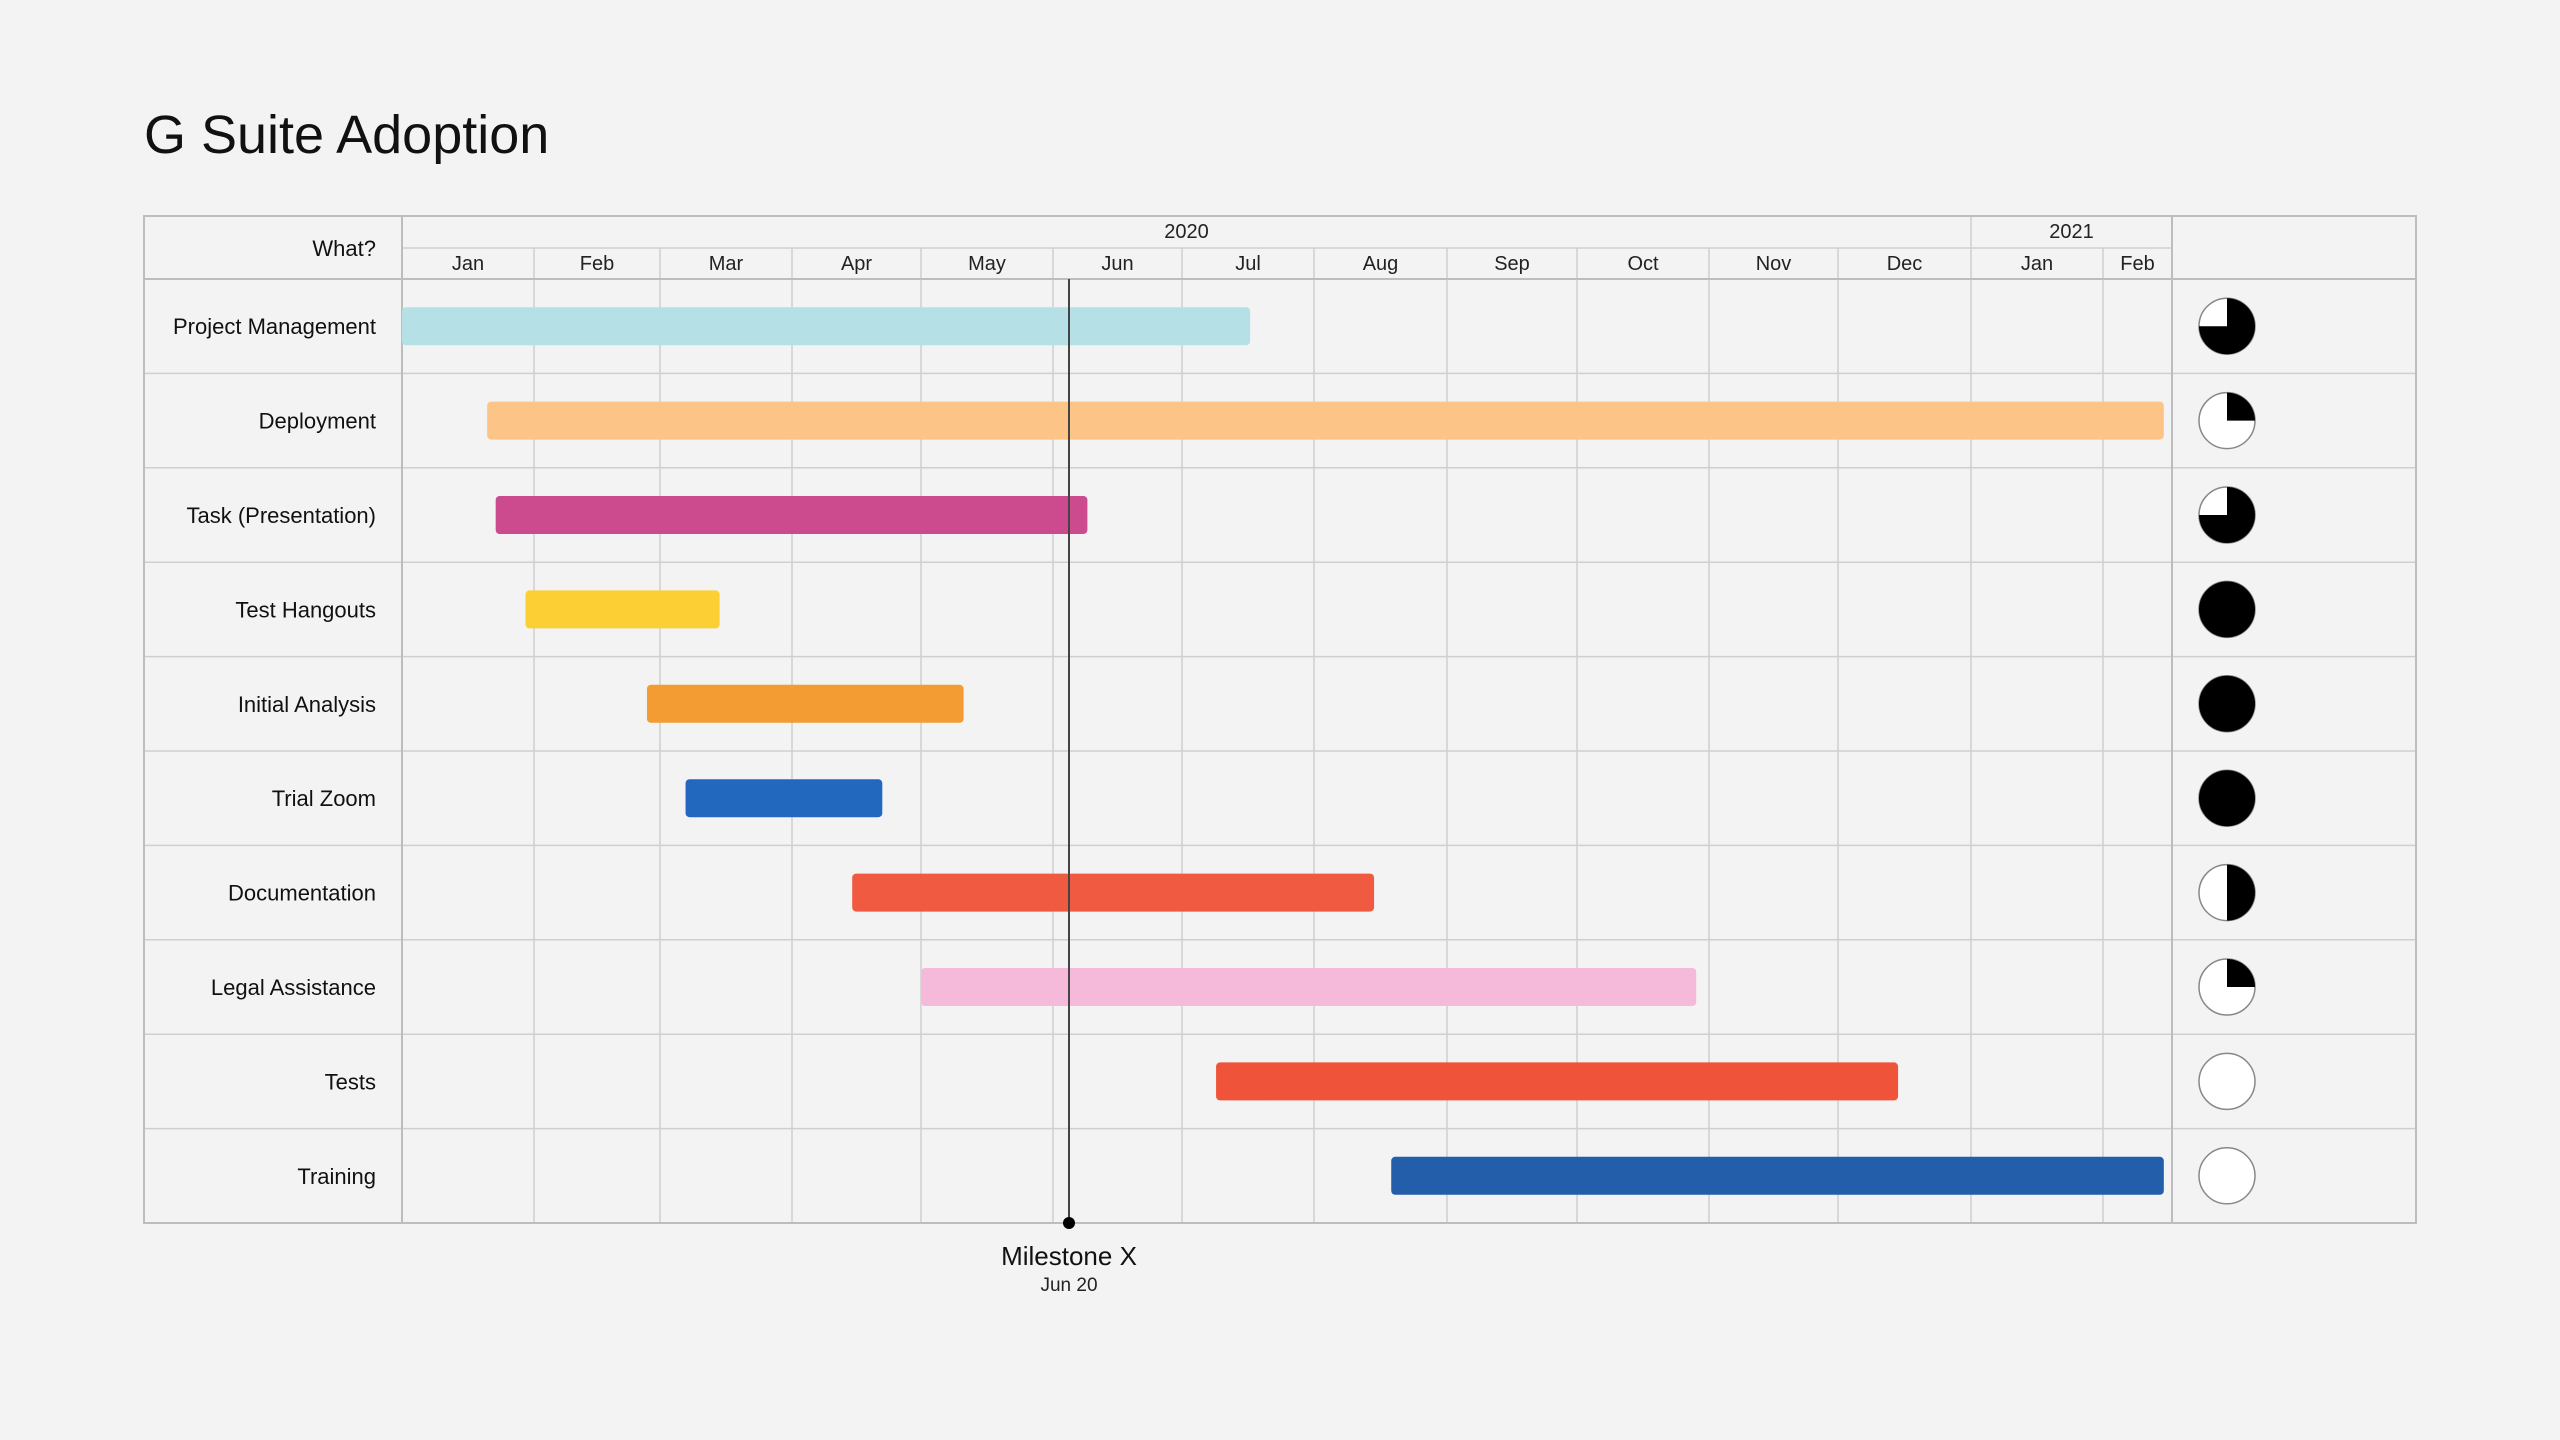  What do you see at coordinates (1248, 264) in the screenshot?
I see `month-label: Jul` at bounding box center [1248, 264].